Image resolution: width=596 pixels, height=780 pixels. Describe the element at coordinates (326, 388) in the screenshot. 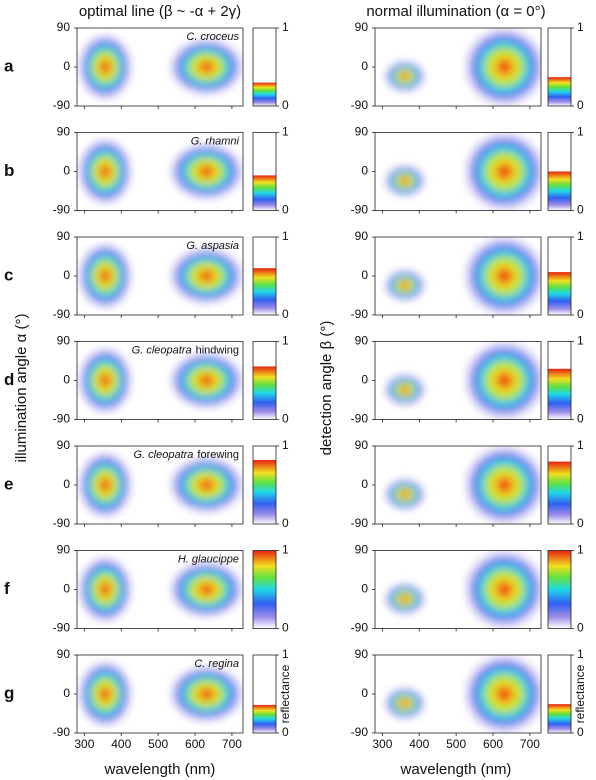

I see `y-axis-title: detection angle β (°)` at that location.